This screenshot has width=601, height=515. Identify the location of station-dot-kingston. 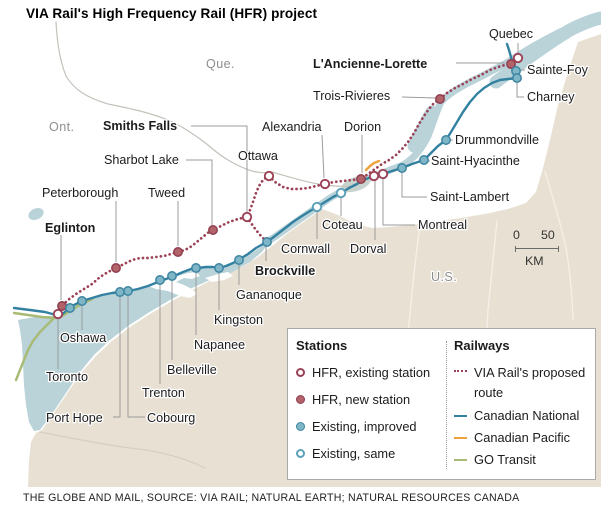
(219, 268).